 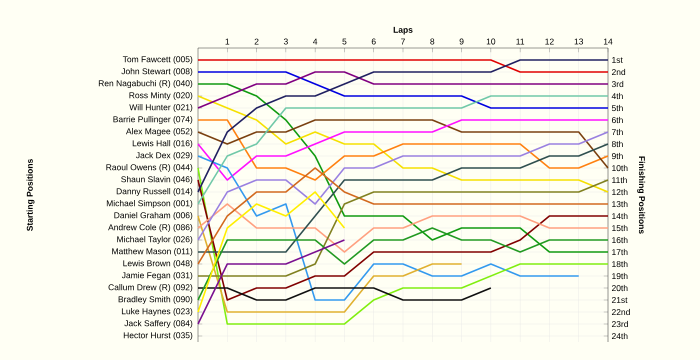 What do you see at coordinates (160, 108) in the screenshot?
I see `text: Will Hunter (021)` at bounding box center [160, 108].